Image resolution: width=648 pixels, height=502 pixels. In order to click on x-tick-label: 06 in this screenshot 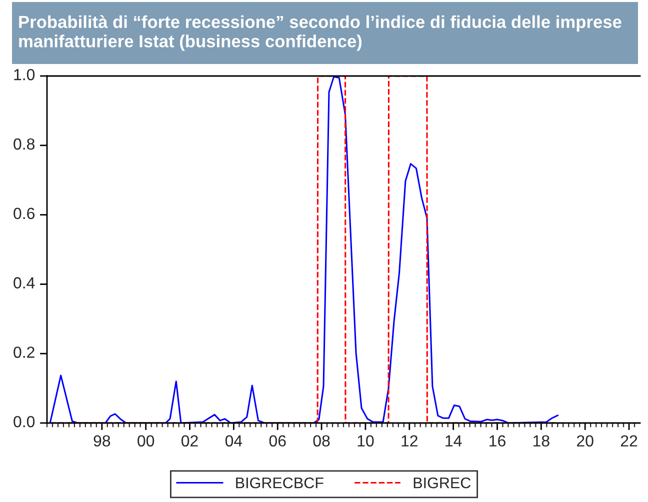, I will do `click(277, 441)`.